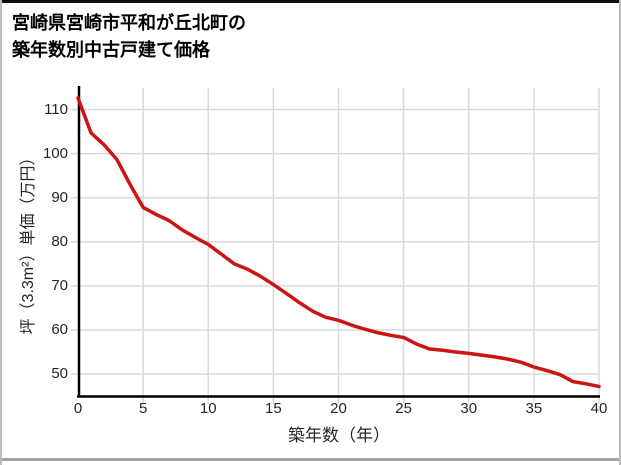  What do you see at coordinates (59, 197) in the screenshot?
I see `y-tick-label: 90` at bounding box center [59, 197].